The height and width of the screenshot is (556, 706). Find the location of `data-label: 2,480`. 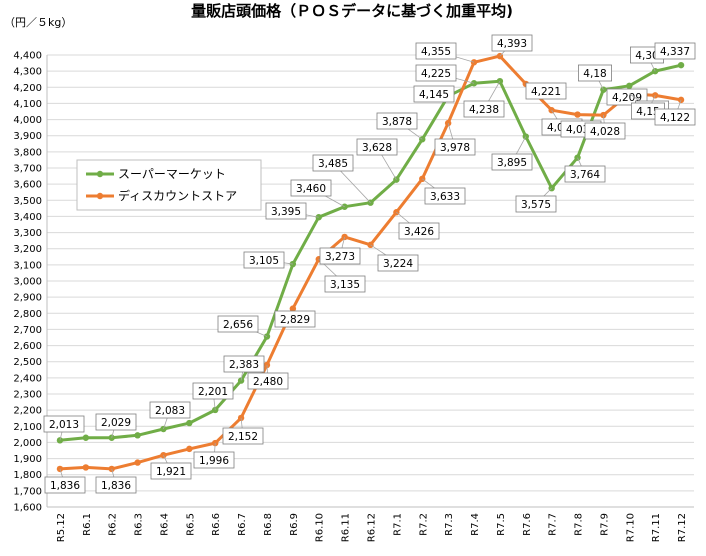

data-label: 2,480 is located at coordinates (268, 382).